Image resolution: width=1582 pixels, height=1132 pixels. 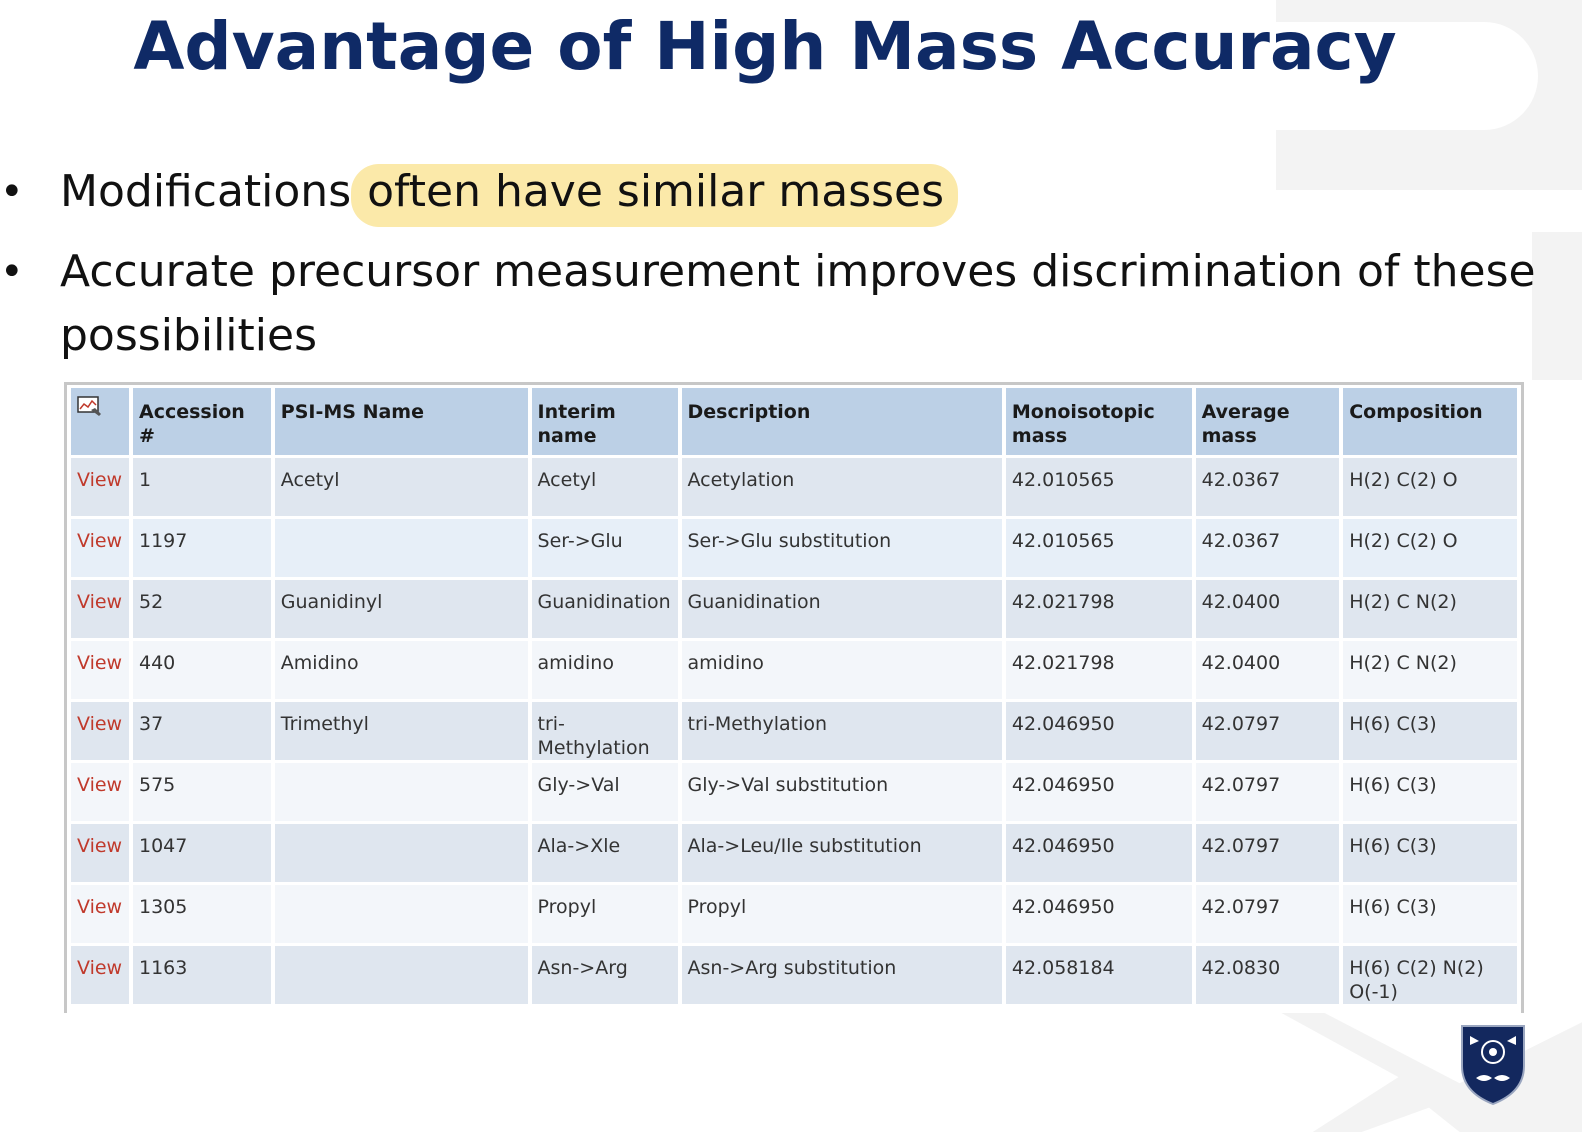 I want to click on interim-name-cell: Gly->Val, so click(x=604, y=792).